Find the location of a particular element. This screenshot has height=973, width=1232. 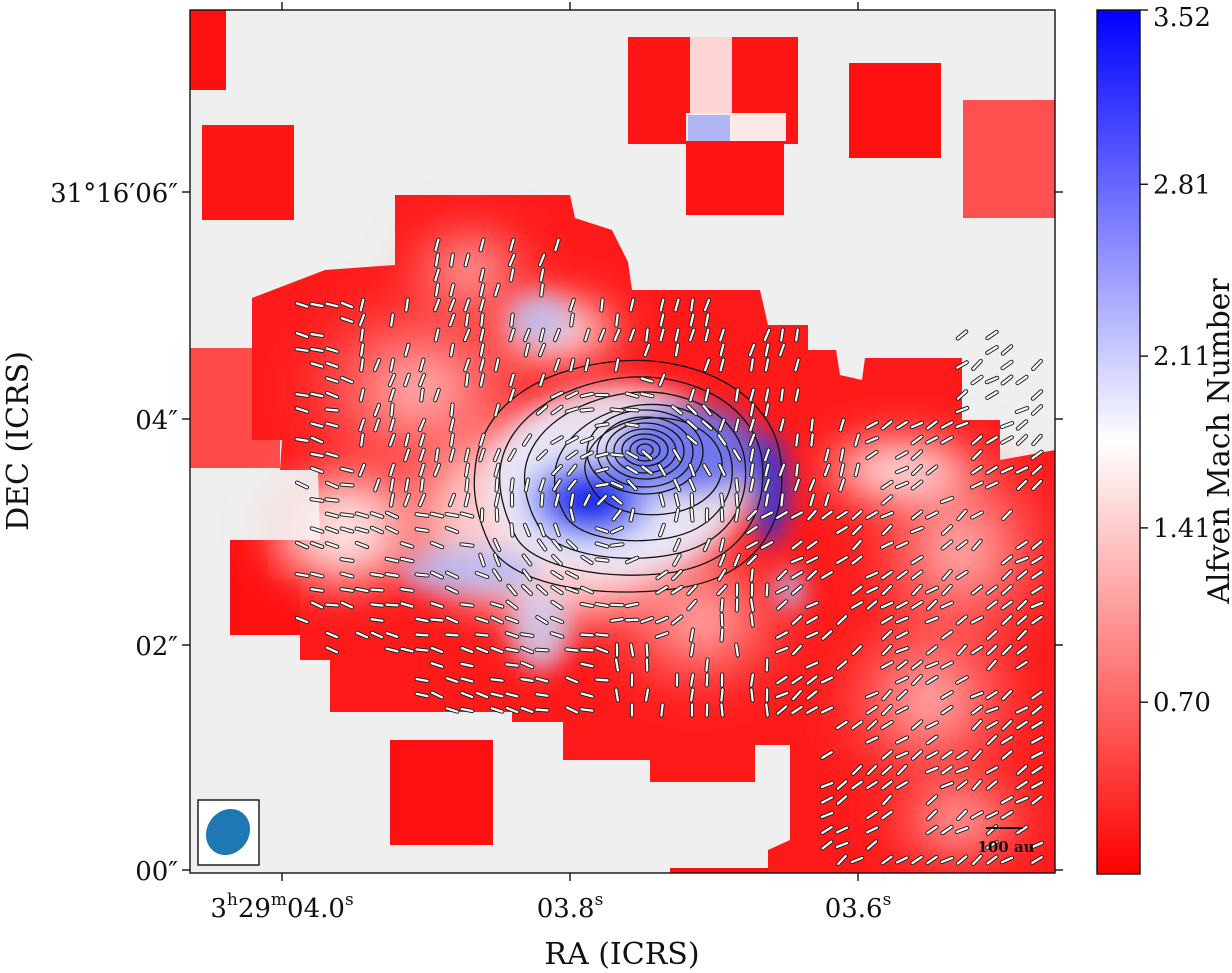

x-tick-labels: 3h29m04.0s 03.8s 03.6s is located at coordinates (550, 907).